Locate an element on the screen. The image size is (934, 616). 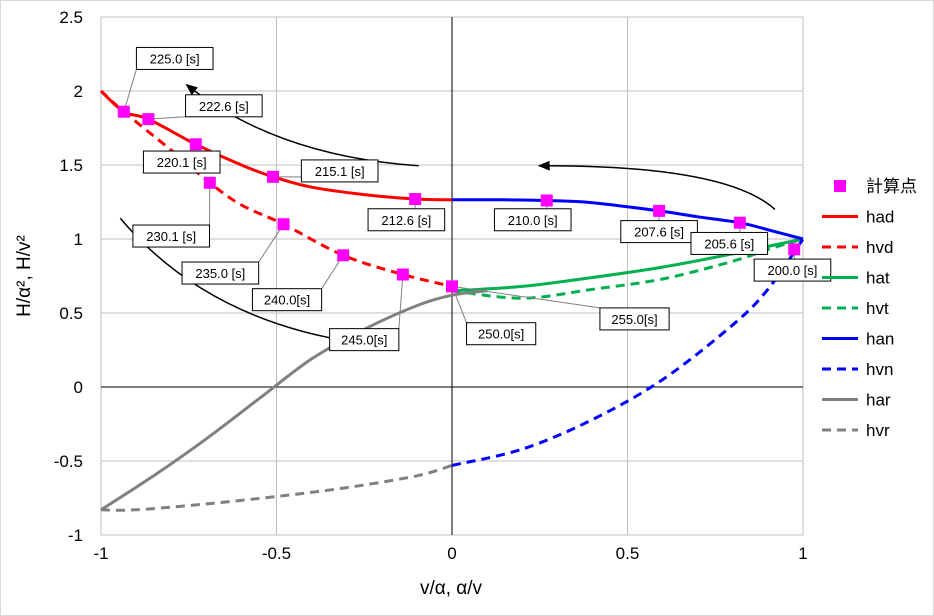
x-tick-label: 0.5 is located at coordinates (628, 553).